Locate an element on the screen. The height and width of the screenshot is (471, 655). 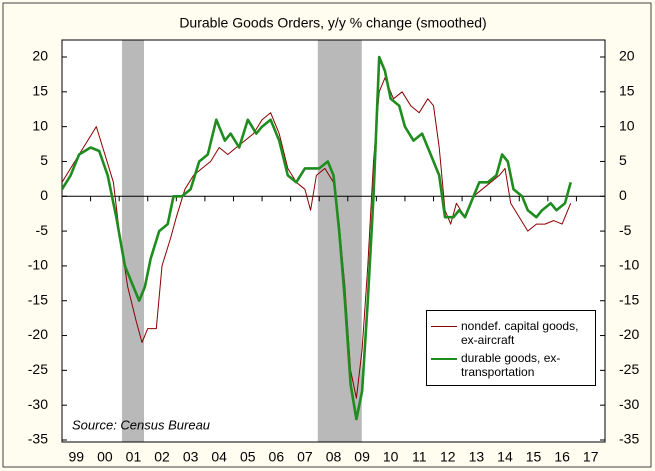
legend-label: nondef. capital goods, ex-aircraft is located at coordinates (520, 333).